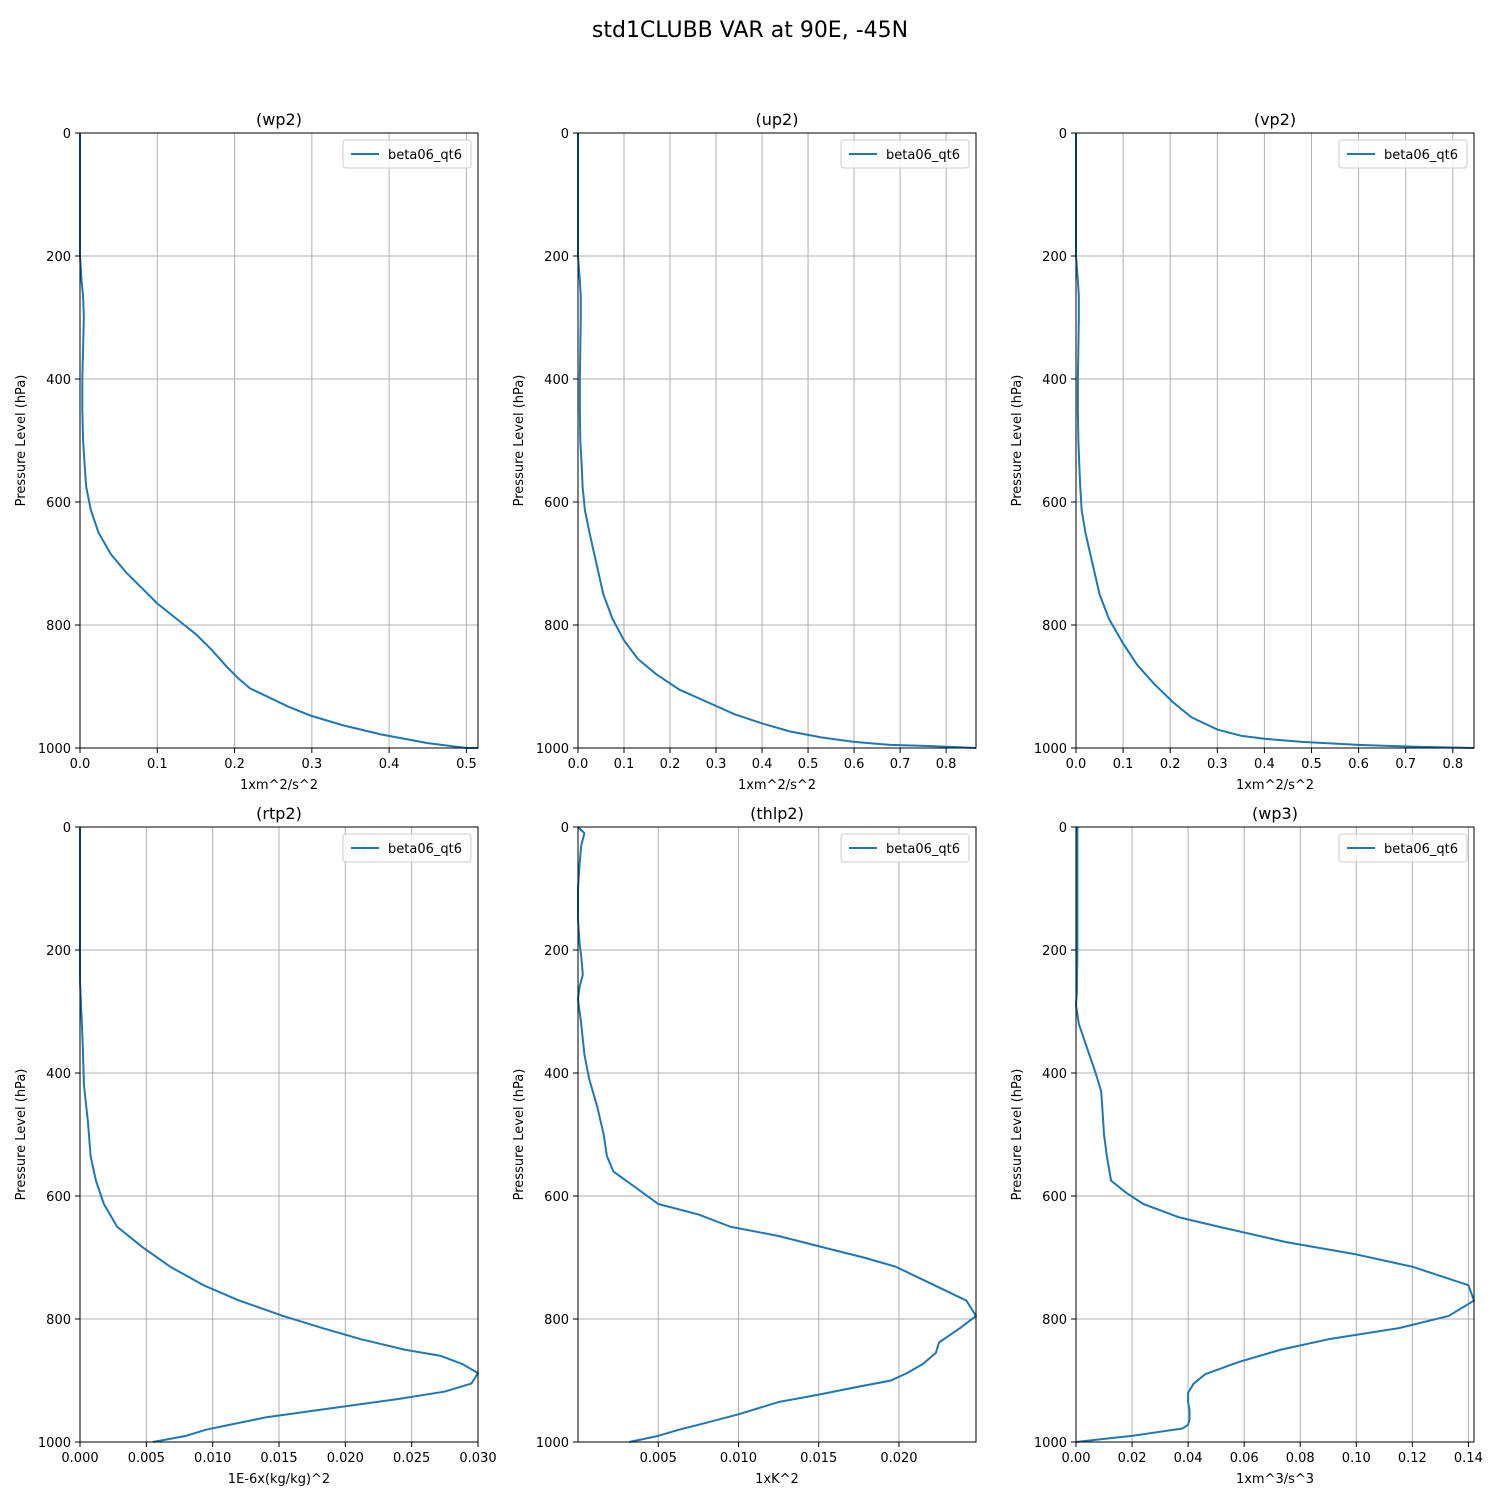 The image size is (1500, 1500). I want to click on panel-title: (rtp2), so click(279, 813).